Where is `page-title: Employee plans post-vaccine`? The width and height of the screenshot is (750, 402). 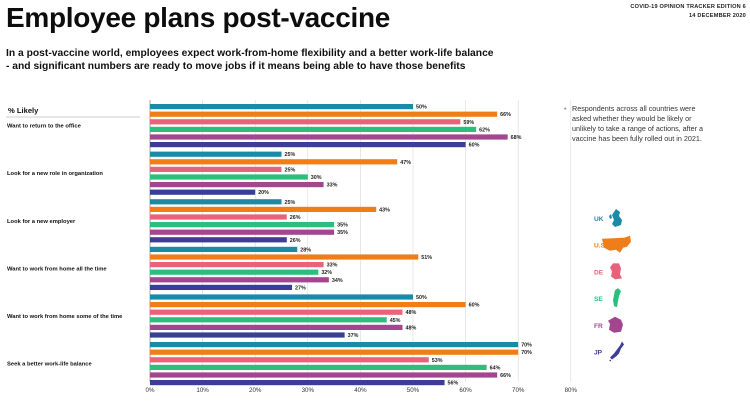 page-title: Employee plans post-vaccine is located at coordinates (198, 17).